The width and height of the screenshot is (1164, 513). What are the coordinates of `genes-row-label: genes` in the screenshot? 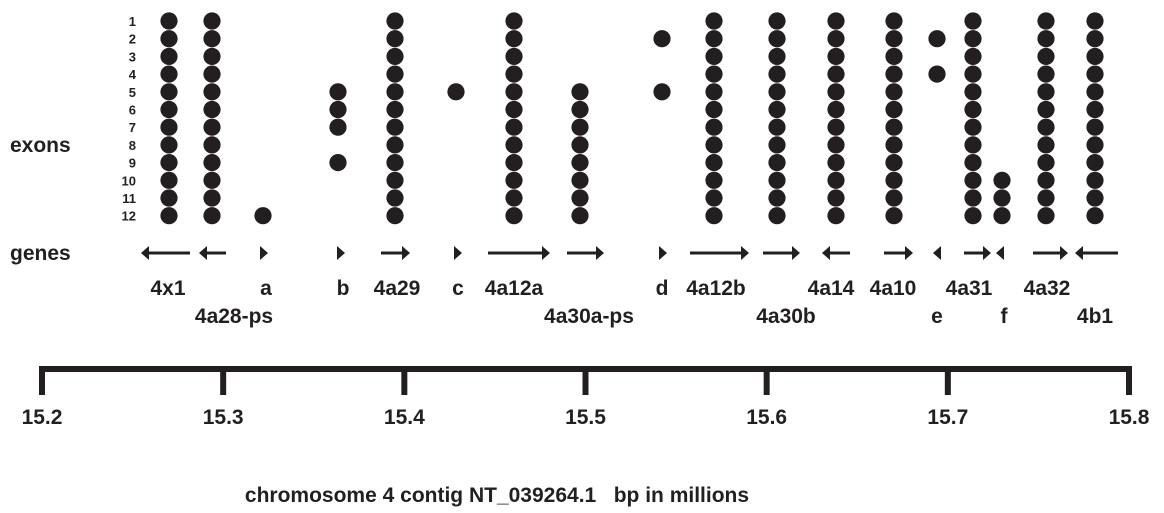 It's located at (40, 253).